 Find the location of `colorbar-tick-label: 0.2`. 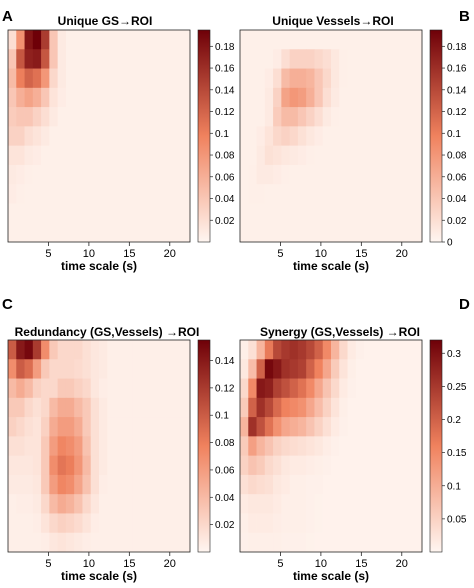

colorbar-tick-label: 0.2 is located at coordinates (454, 420).